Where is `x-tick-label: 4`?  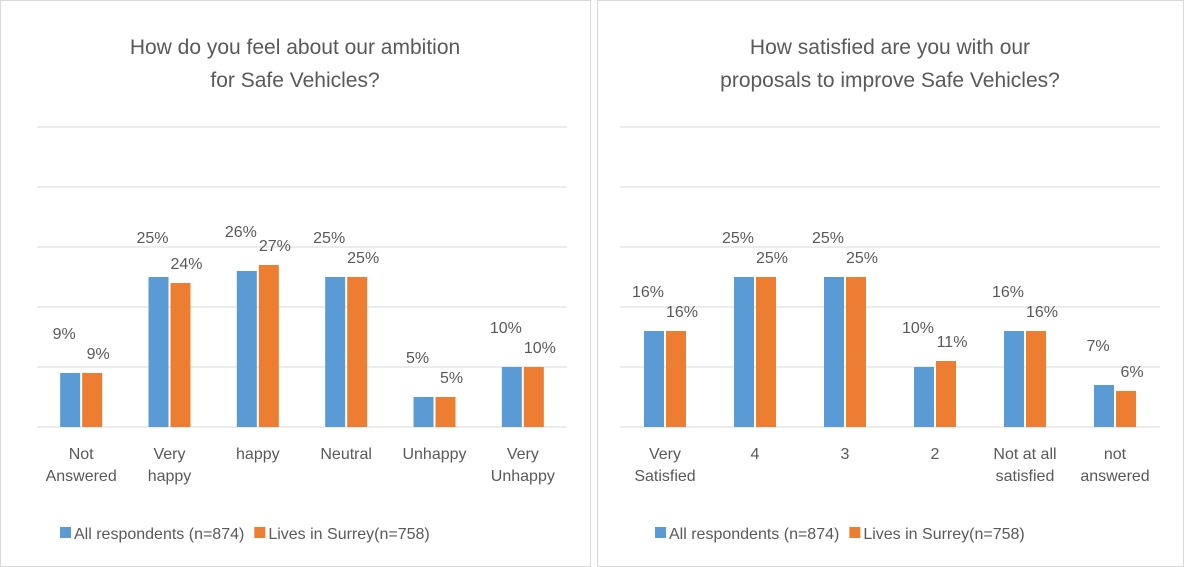
x-tick-label: 4 is located at coordinates (755, 454).